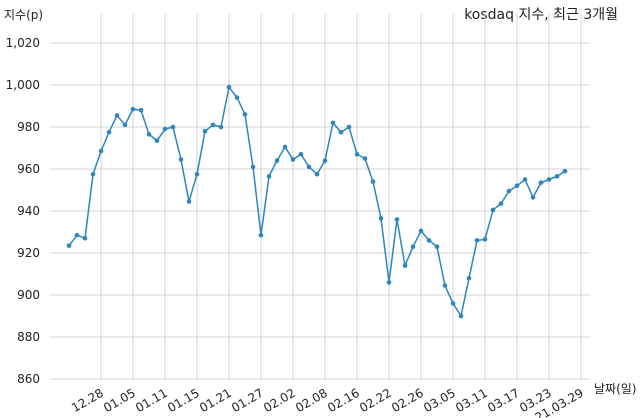  I want to click on x-tick-label: 02.02, so click(279, 400).